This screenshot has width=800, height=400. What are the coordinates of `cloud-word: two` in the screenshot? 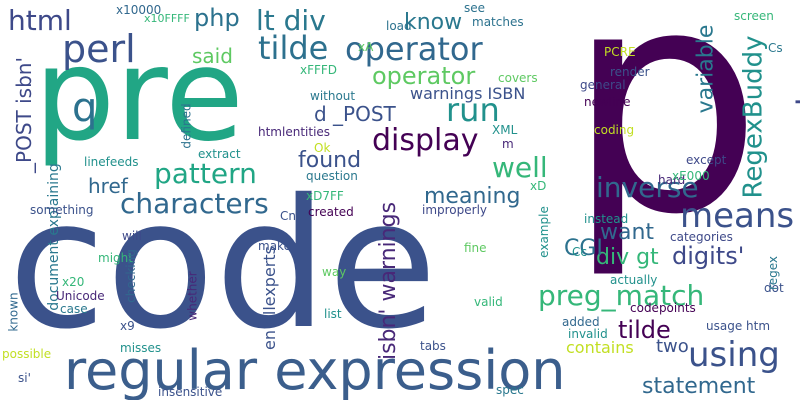 It's located at (672, 346).